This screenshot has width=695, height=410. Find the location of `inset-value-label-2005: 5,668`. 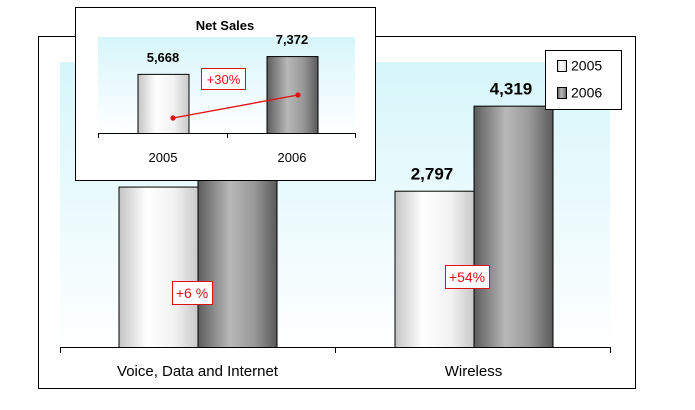

inset-value-label-2005: 5,668 is located at coordinates (163, 57).